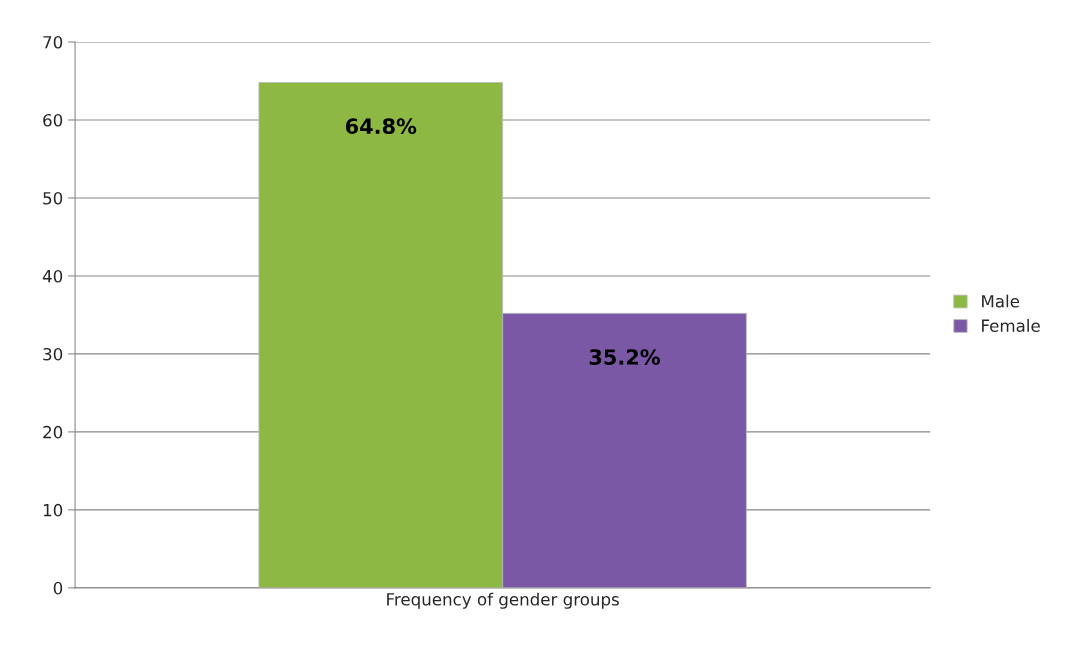 The image size is (1088, 646). What do you see at coordinates (53, 354) in the screenshot?
I see `y-tick-label: 30` at bounding box center [53, 354].